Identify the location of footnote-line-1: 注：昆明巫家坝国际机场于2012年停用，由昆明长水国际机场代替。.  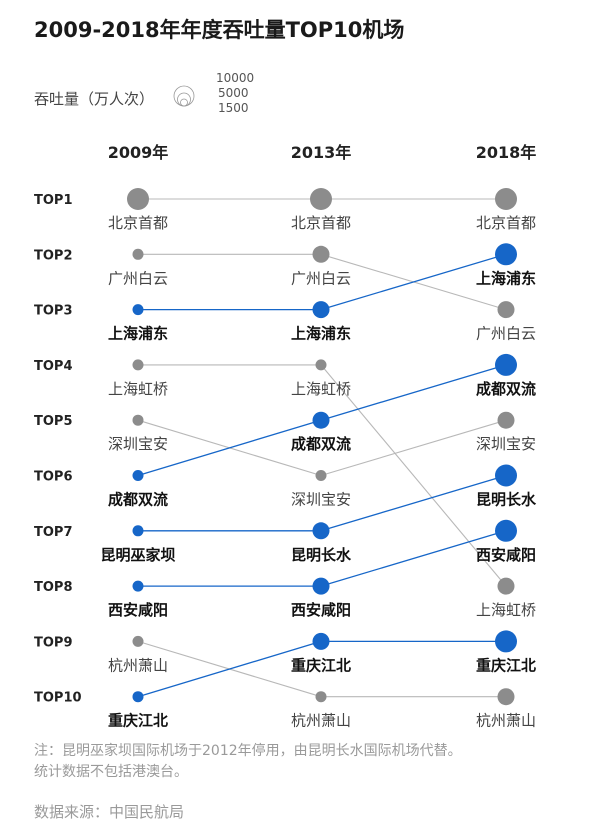
(248, 751).